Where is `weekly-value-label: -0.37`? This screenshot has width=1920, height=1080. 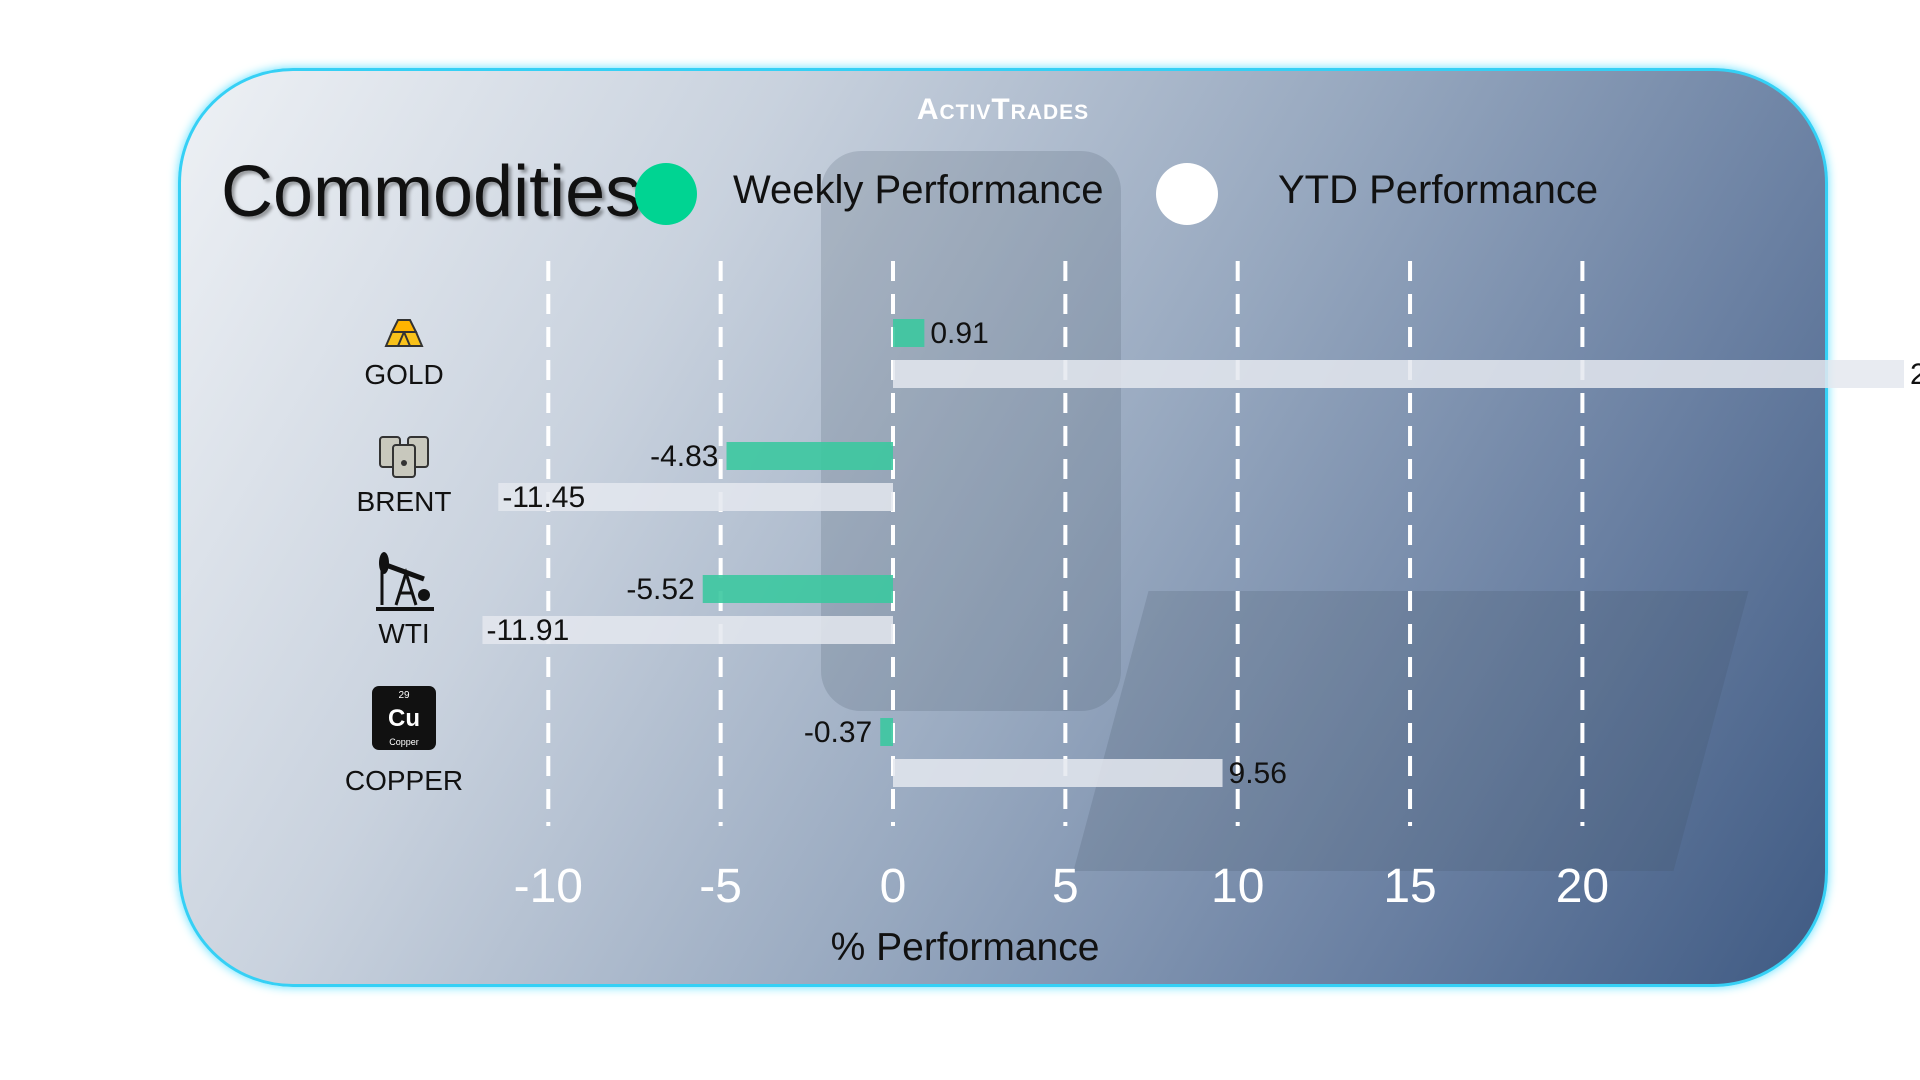
weekly-value-label: -0.37 is located at coordinates (838, 732).